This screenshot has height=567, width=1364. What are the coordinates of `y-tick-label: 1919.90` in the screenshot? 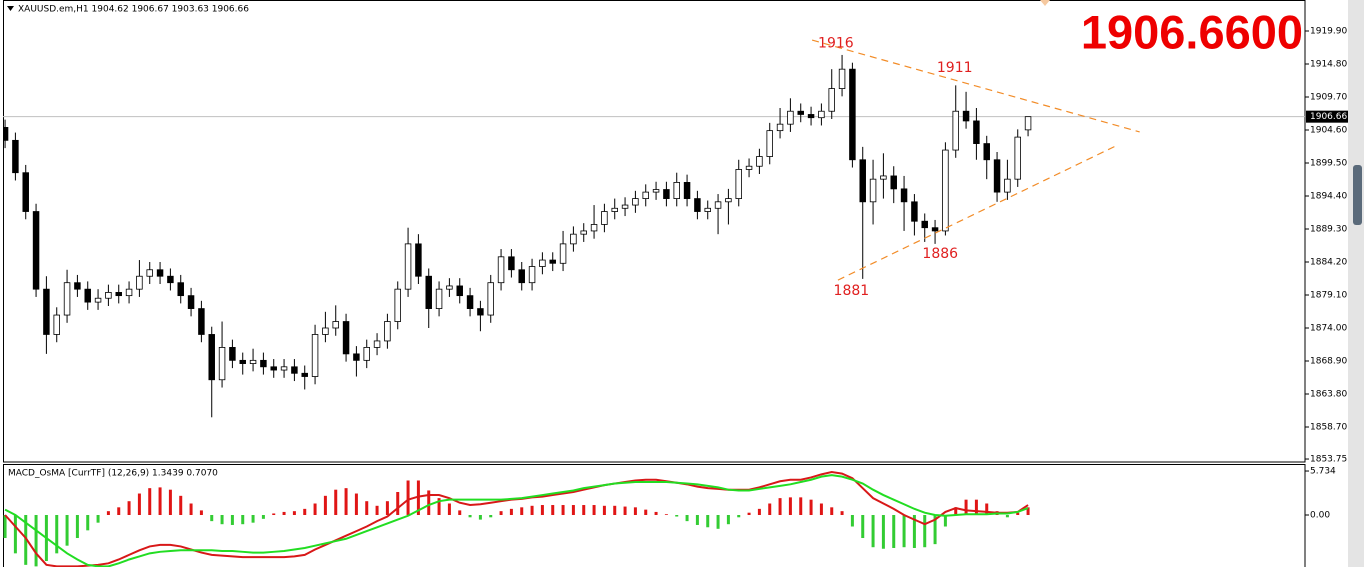 It's located at (1328, 31).